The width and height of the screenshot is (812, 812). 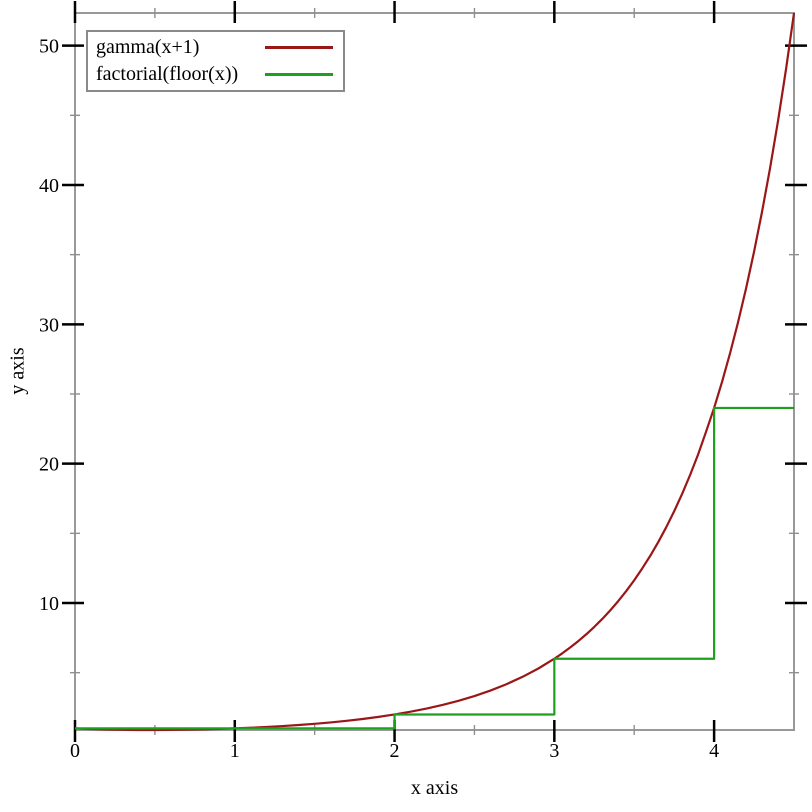 I want to click on y-axis-title: y axis, so click(x=17, y=371).